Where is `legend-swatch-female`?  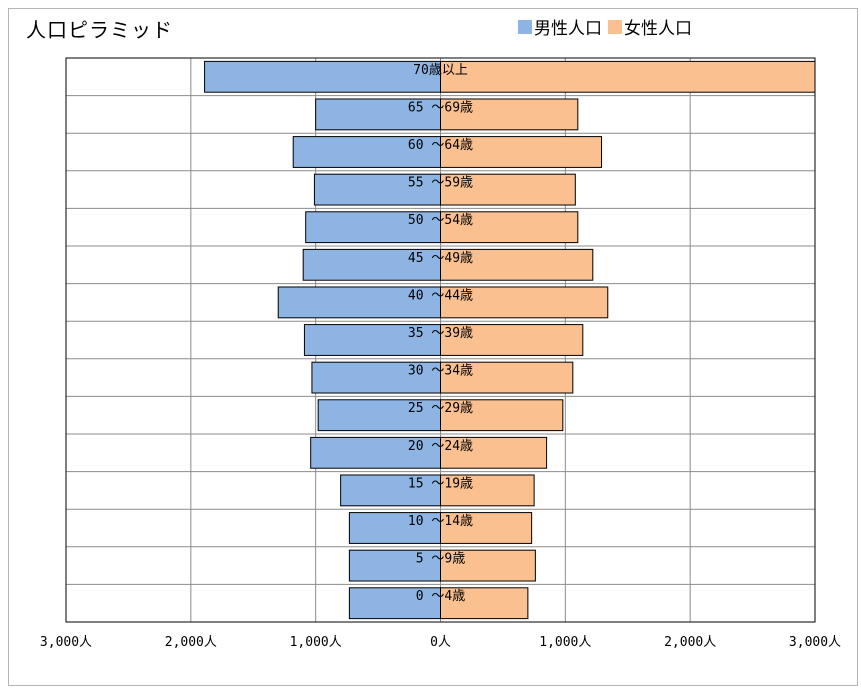
legend-swatch-female is located at coordinates (615, 26).